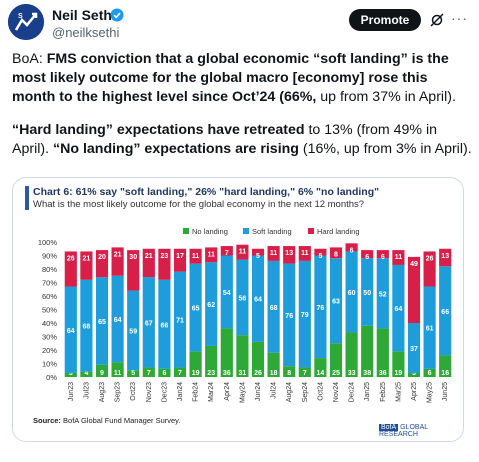 The width and height of the screenshot is (479, 462). Describe the element at coordinates (107, 420) in the screenshot. I see `chart-source: Source: BofA Global Fund Manager Survey.` at that location.